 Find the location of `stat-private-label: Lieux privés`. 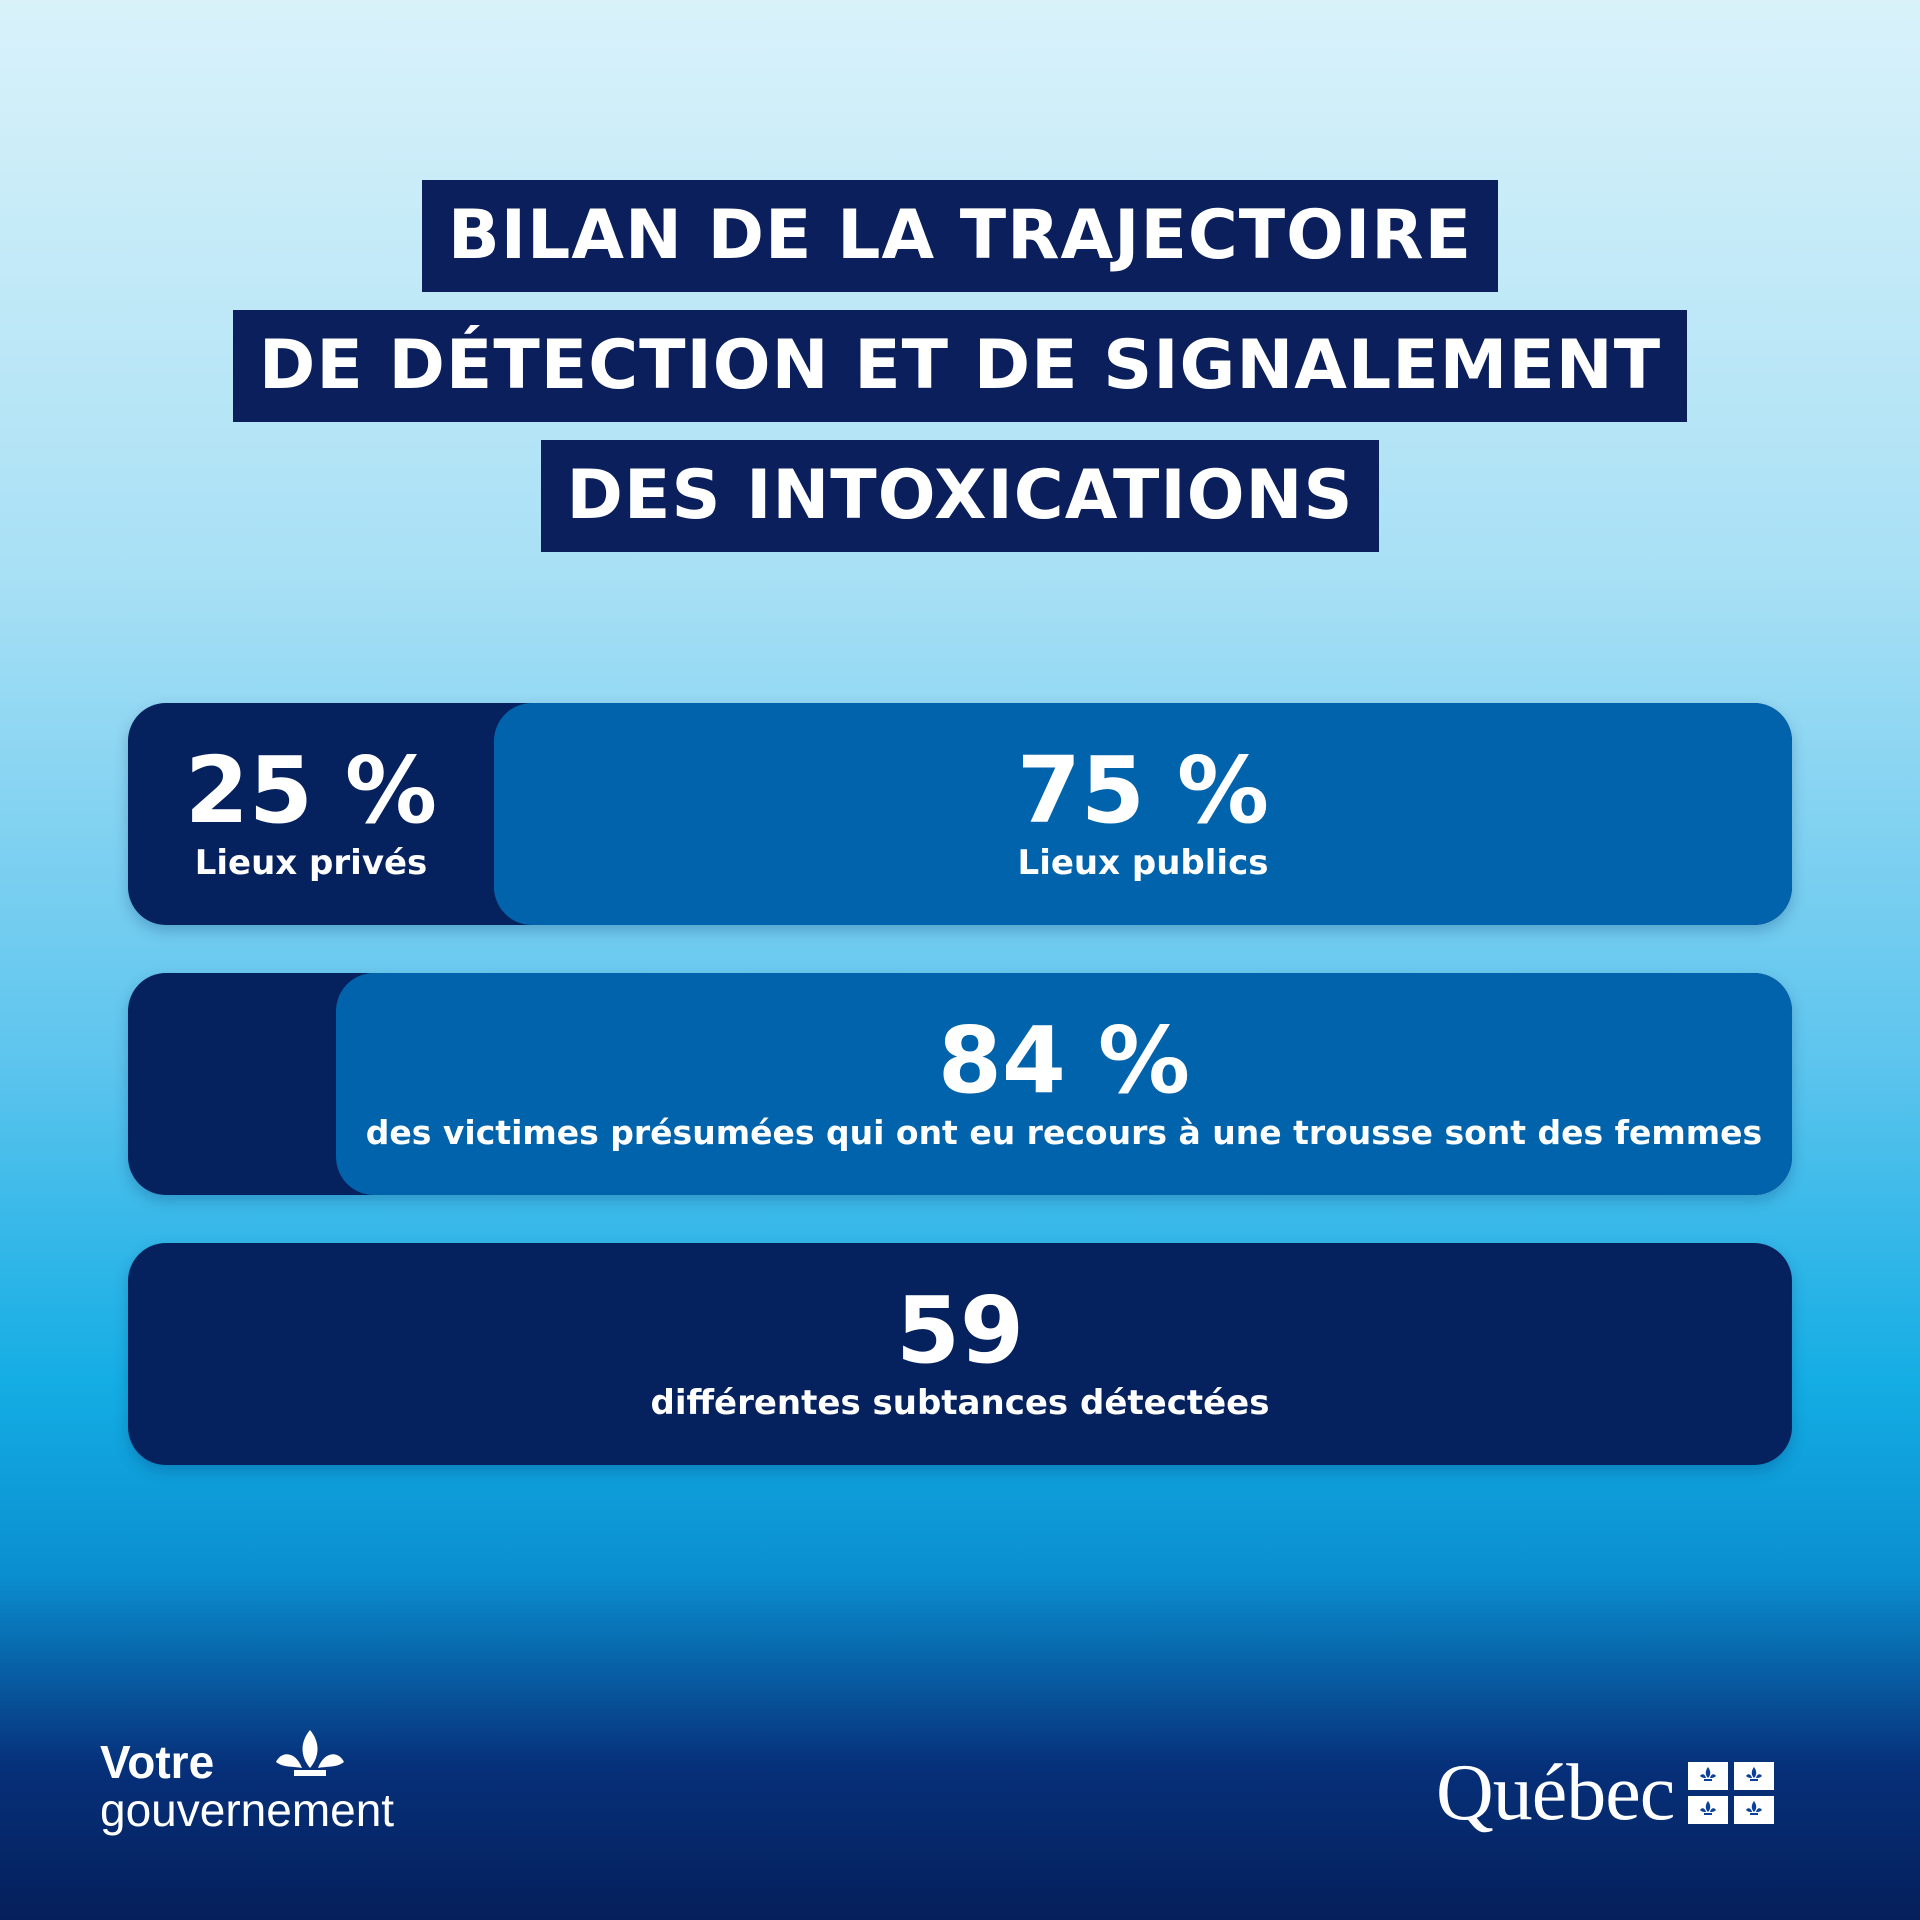

stat-private-label: Lieux privés is located at coordinates (311, 863).